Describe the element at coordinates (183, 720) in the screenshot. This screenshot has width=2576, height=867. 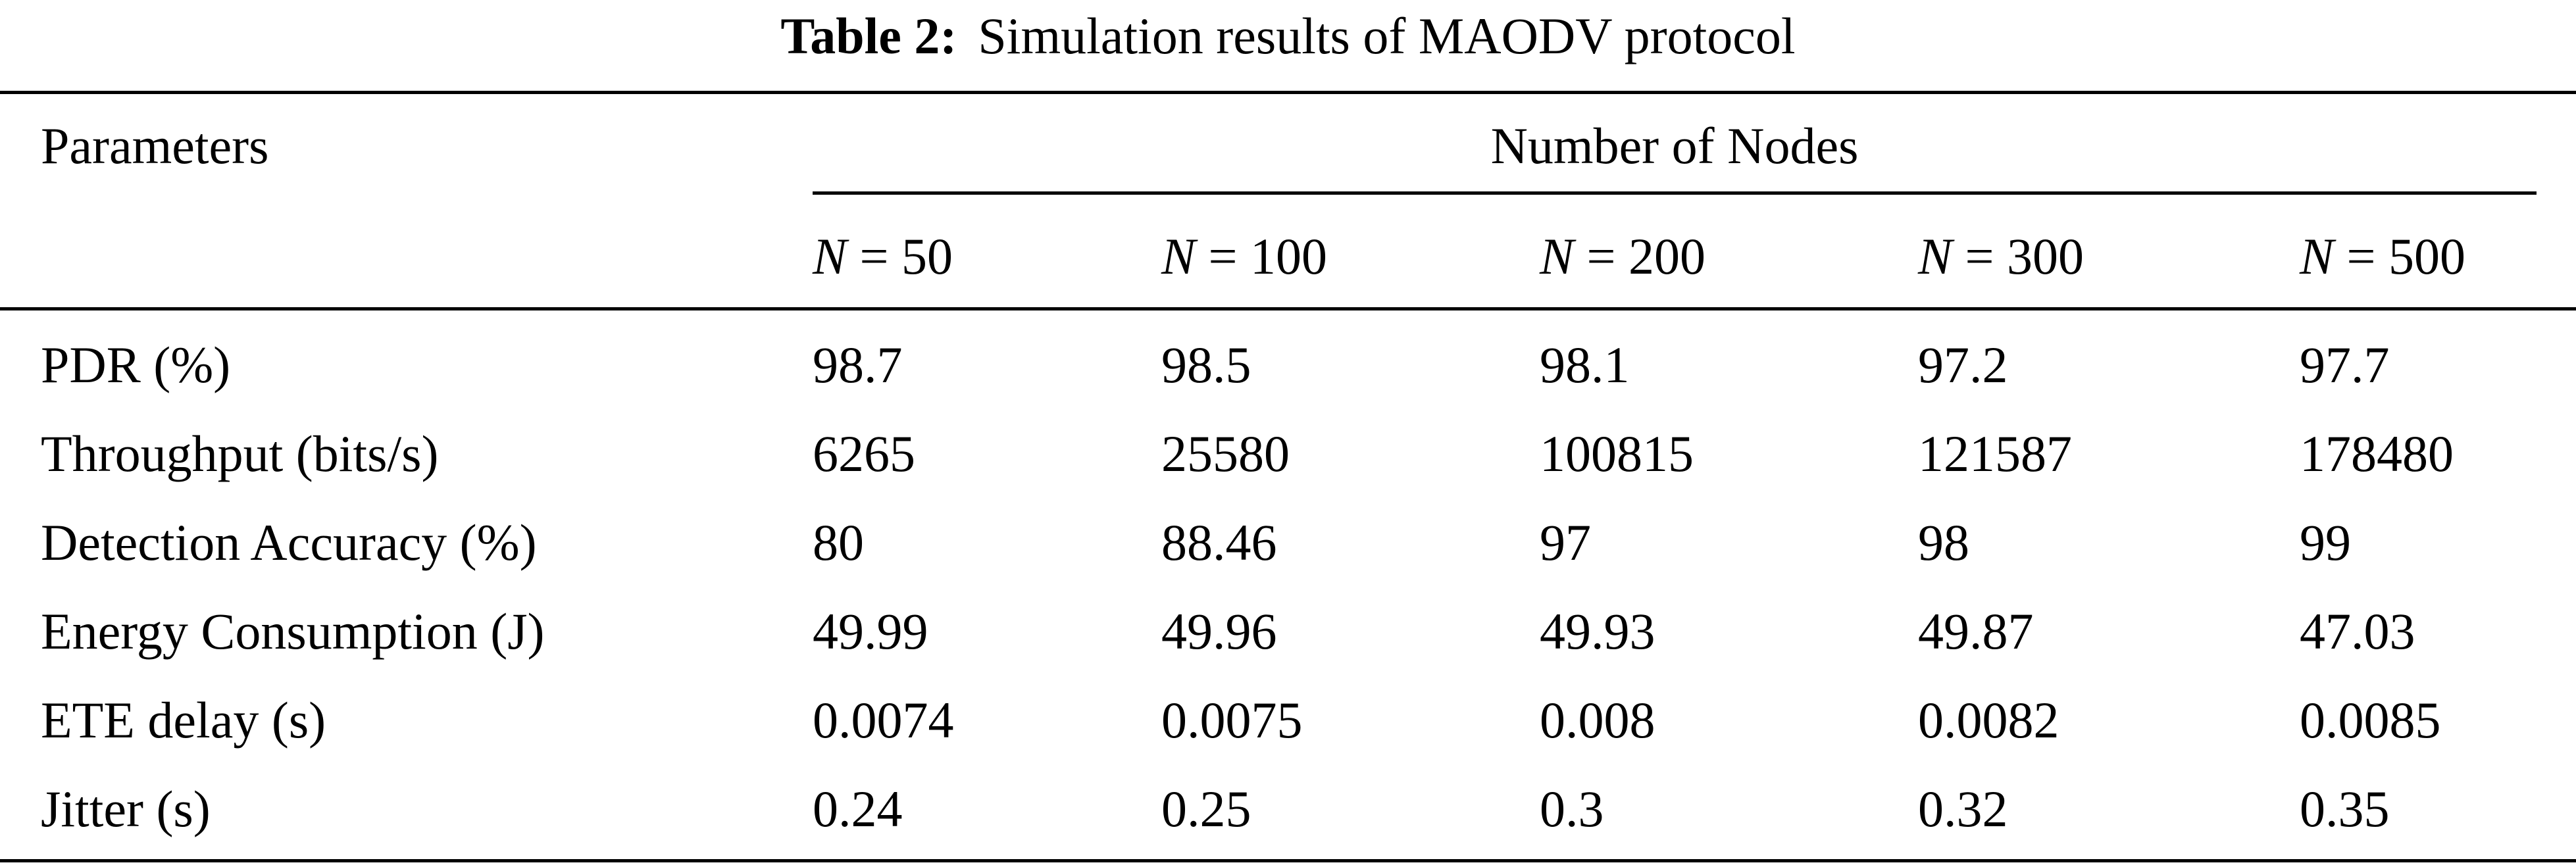
I see `row-label-ete-delay: ETE delay (s)` at that location.